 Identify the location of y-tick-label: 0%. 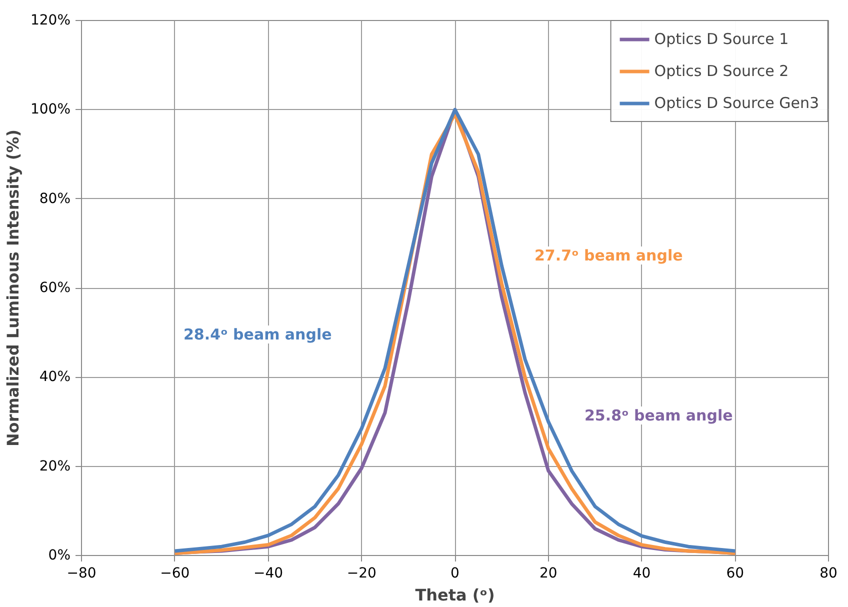
(59, 556).